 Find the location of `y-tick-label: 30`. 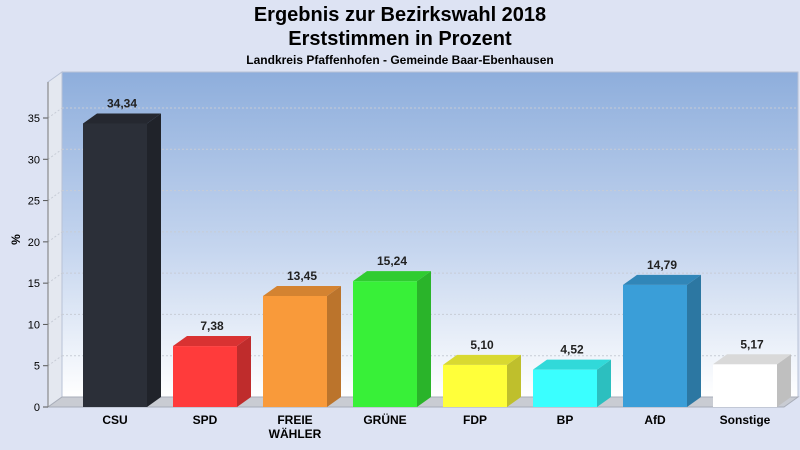

y-tick-label: 30 is located at coordinates (34, 160).